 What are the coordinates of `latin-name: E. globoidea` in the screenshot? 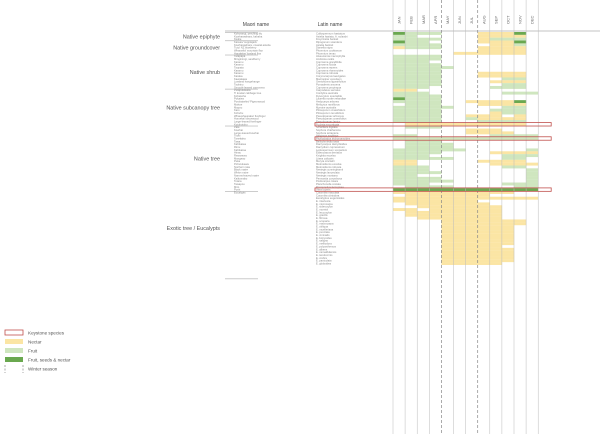 It's located at (323, 263).